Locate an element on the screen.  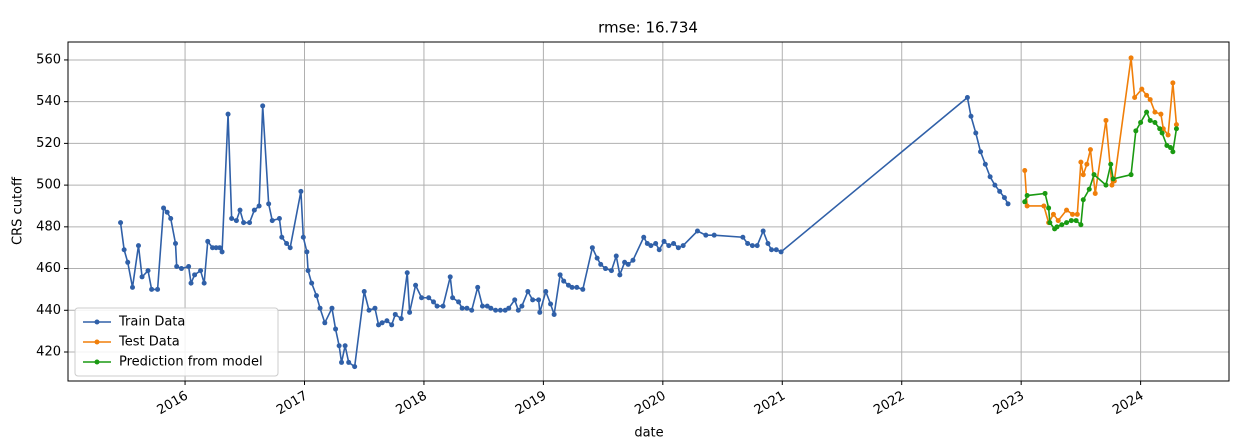
x-tick-label: 2017 is located at coordinates (292, 404).